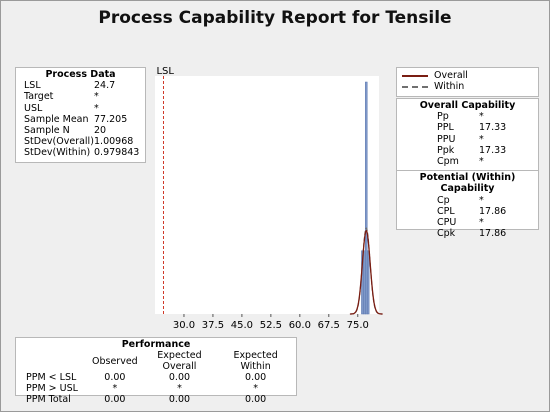  I want to click on performance-row-label: PPM Total, so click(48, 400).